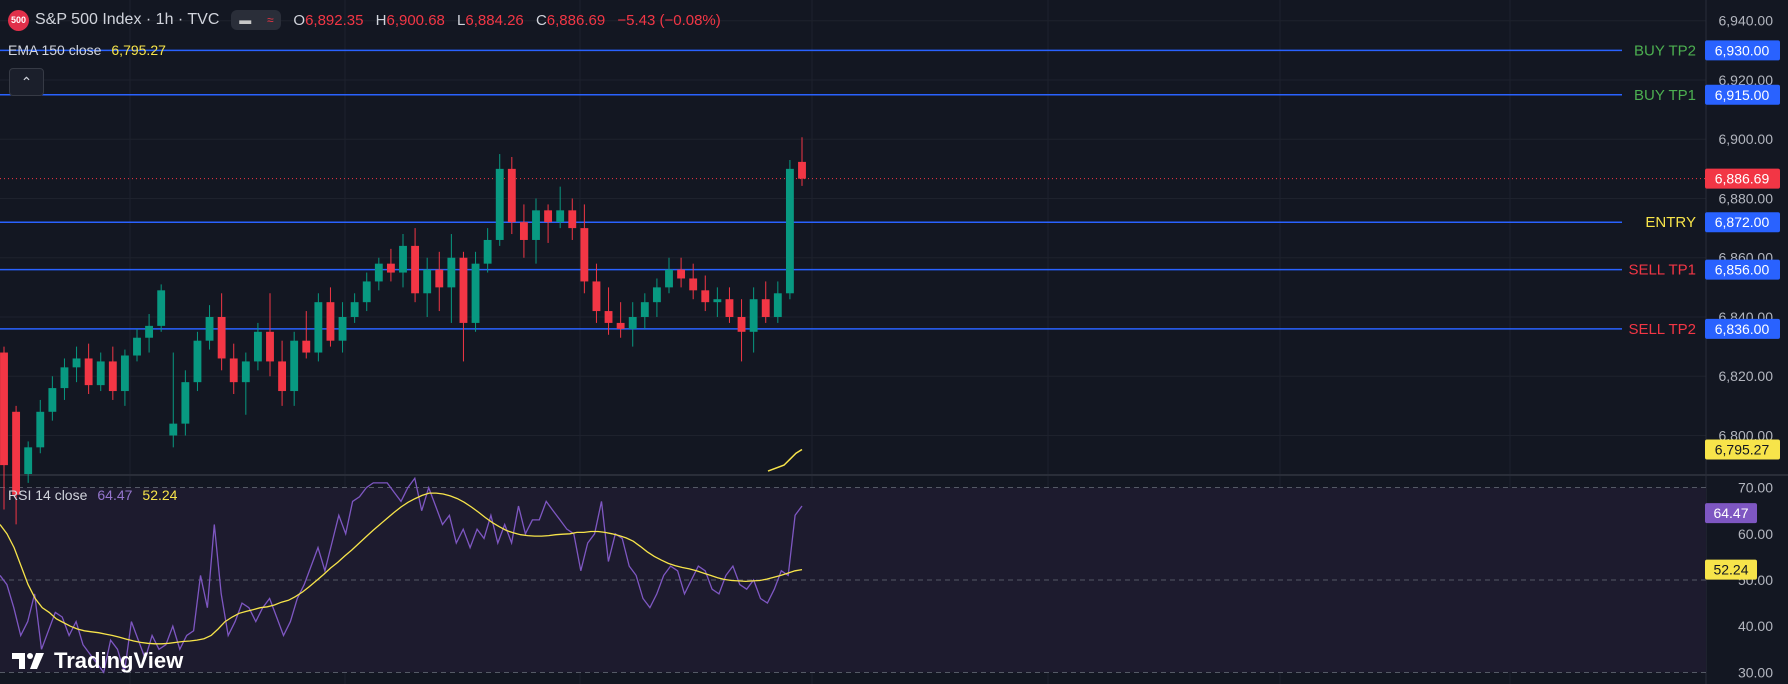 Image resolution: width=1788 pixels, height=684 pixels. I want to click on rsi-tick-label: 70.00, so click(1755, 488).